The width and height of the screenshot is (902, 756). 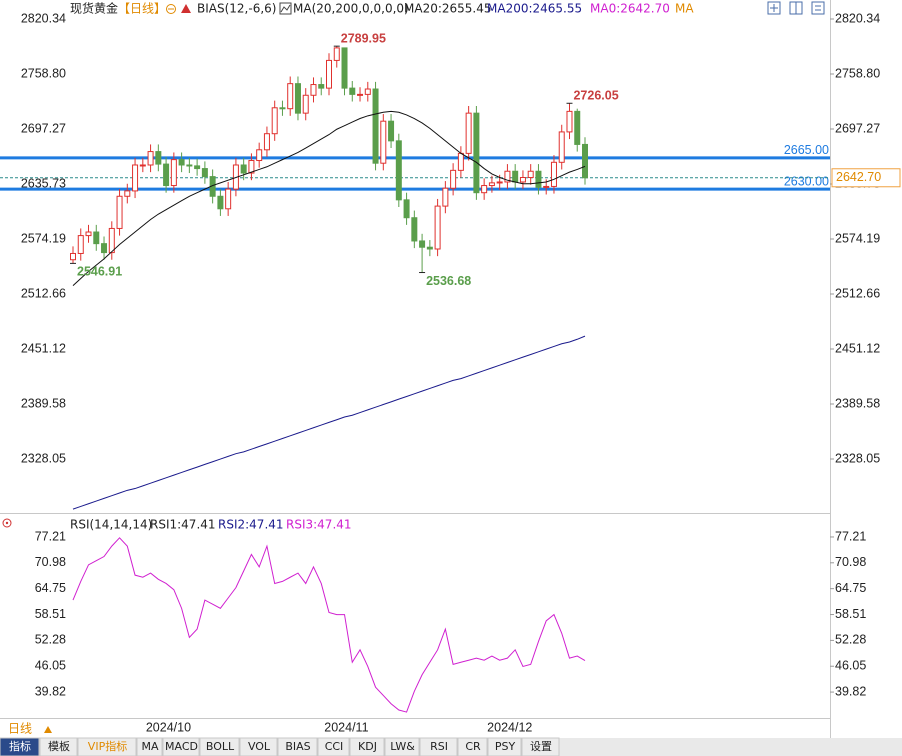 What do you see at coordinates (509, 727) in the screenshot?
I see `x-tick-label: 2024/12` at bounding box center [509, 727].